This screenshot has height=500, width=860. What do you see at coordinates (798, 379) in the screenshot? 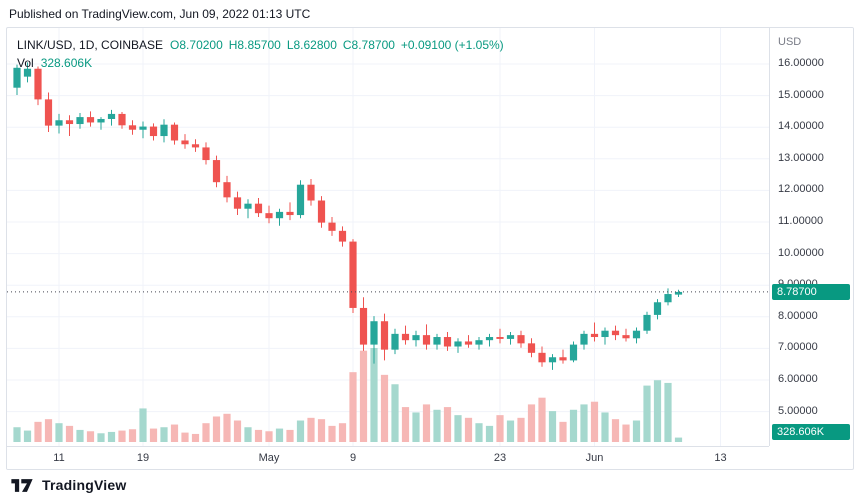
I see `price-tick-label: 6.00000` at bounding box center [798, 379].